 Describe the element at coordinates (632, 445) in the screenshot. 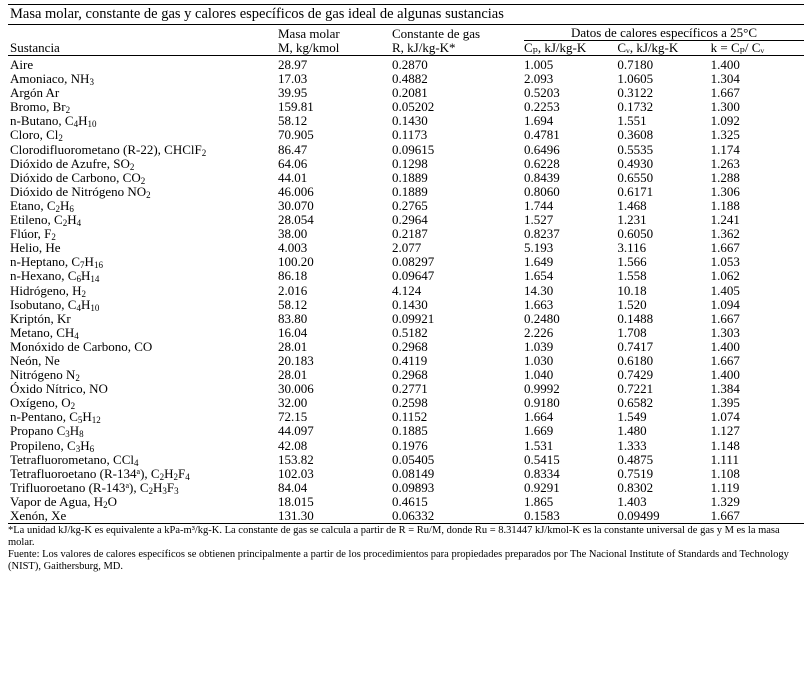

I see `cell-cv: 1.333` at that location.